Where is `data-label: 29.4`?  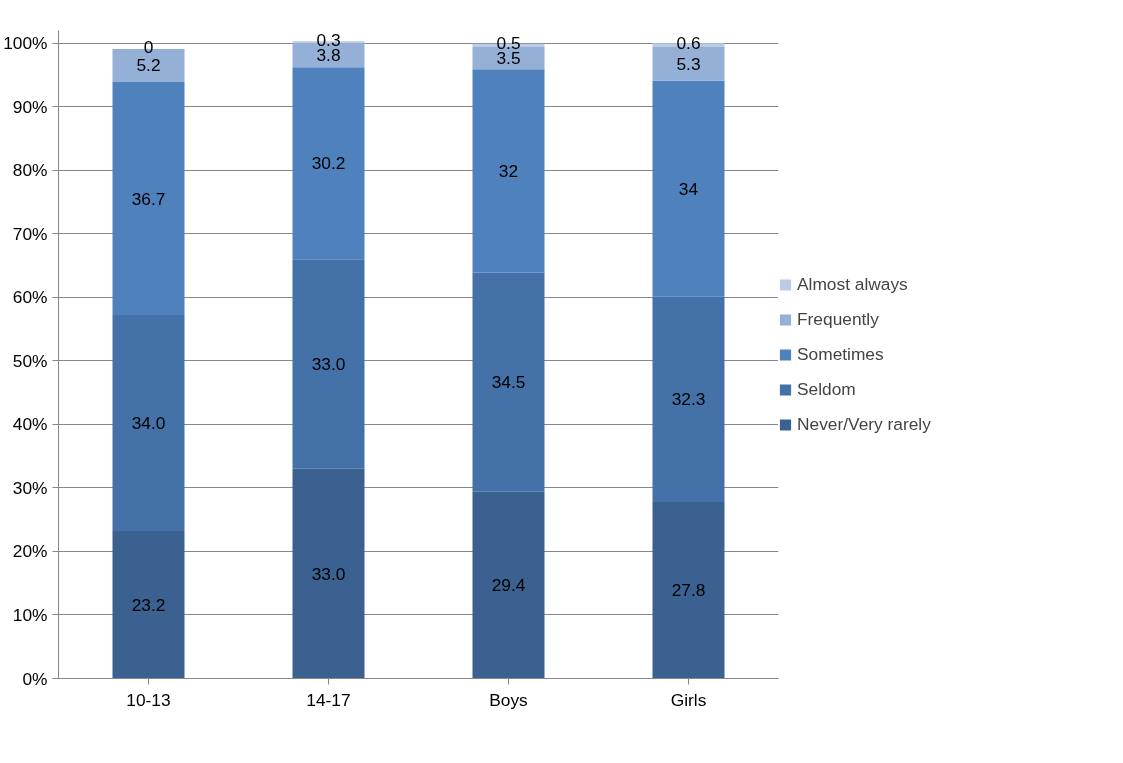
data-label: 29.4 is located at coordinates (508, 585).